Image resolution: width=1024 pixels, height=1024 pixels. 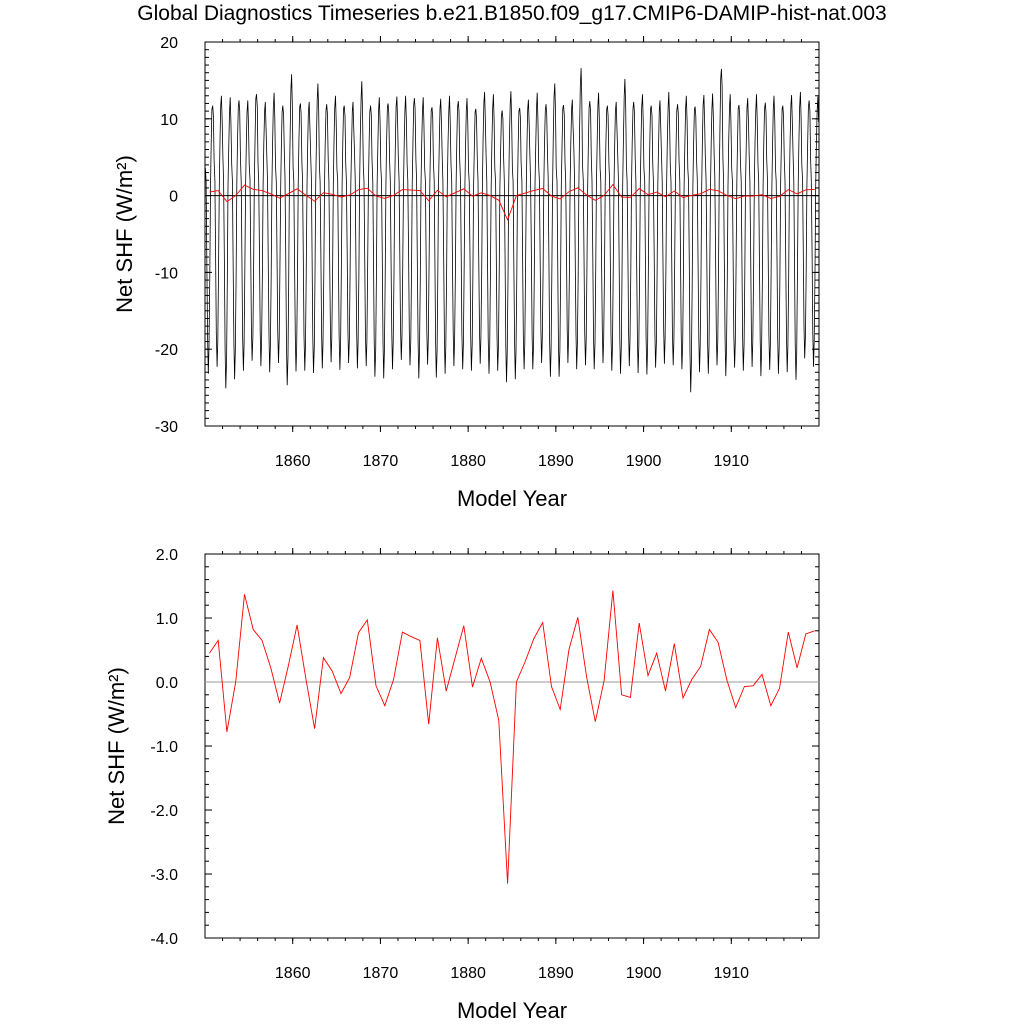 I want to click on plot-1-ytick-label: 10, so click(x=169, y=120).